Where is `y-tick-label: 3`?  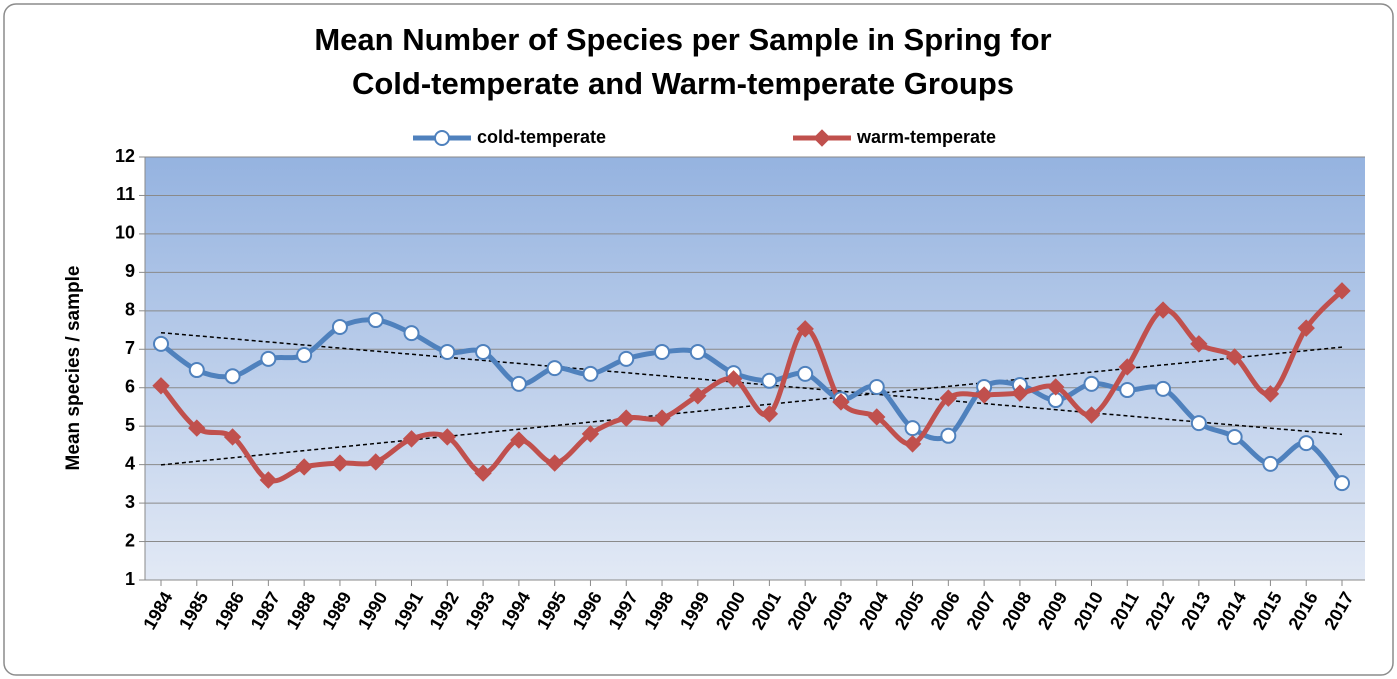
y-tick-label: 3 is located at coordinates (130, 502).